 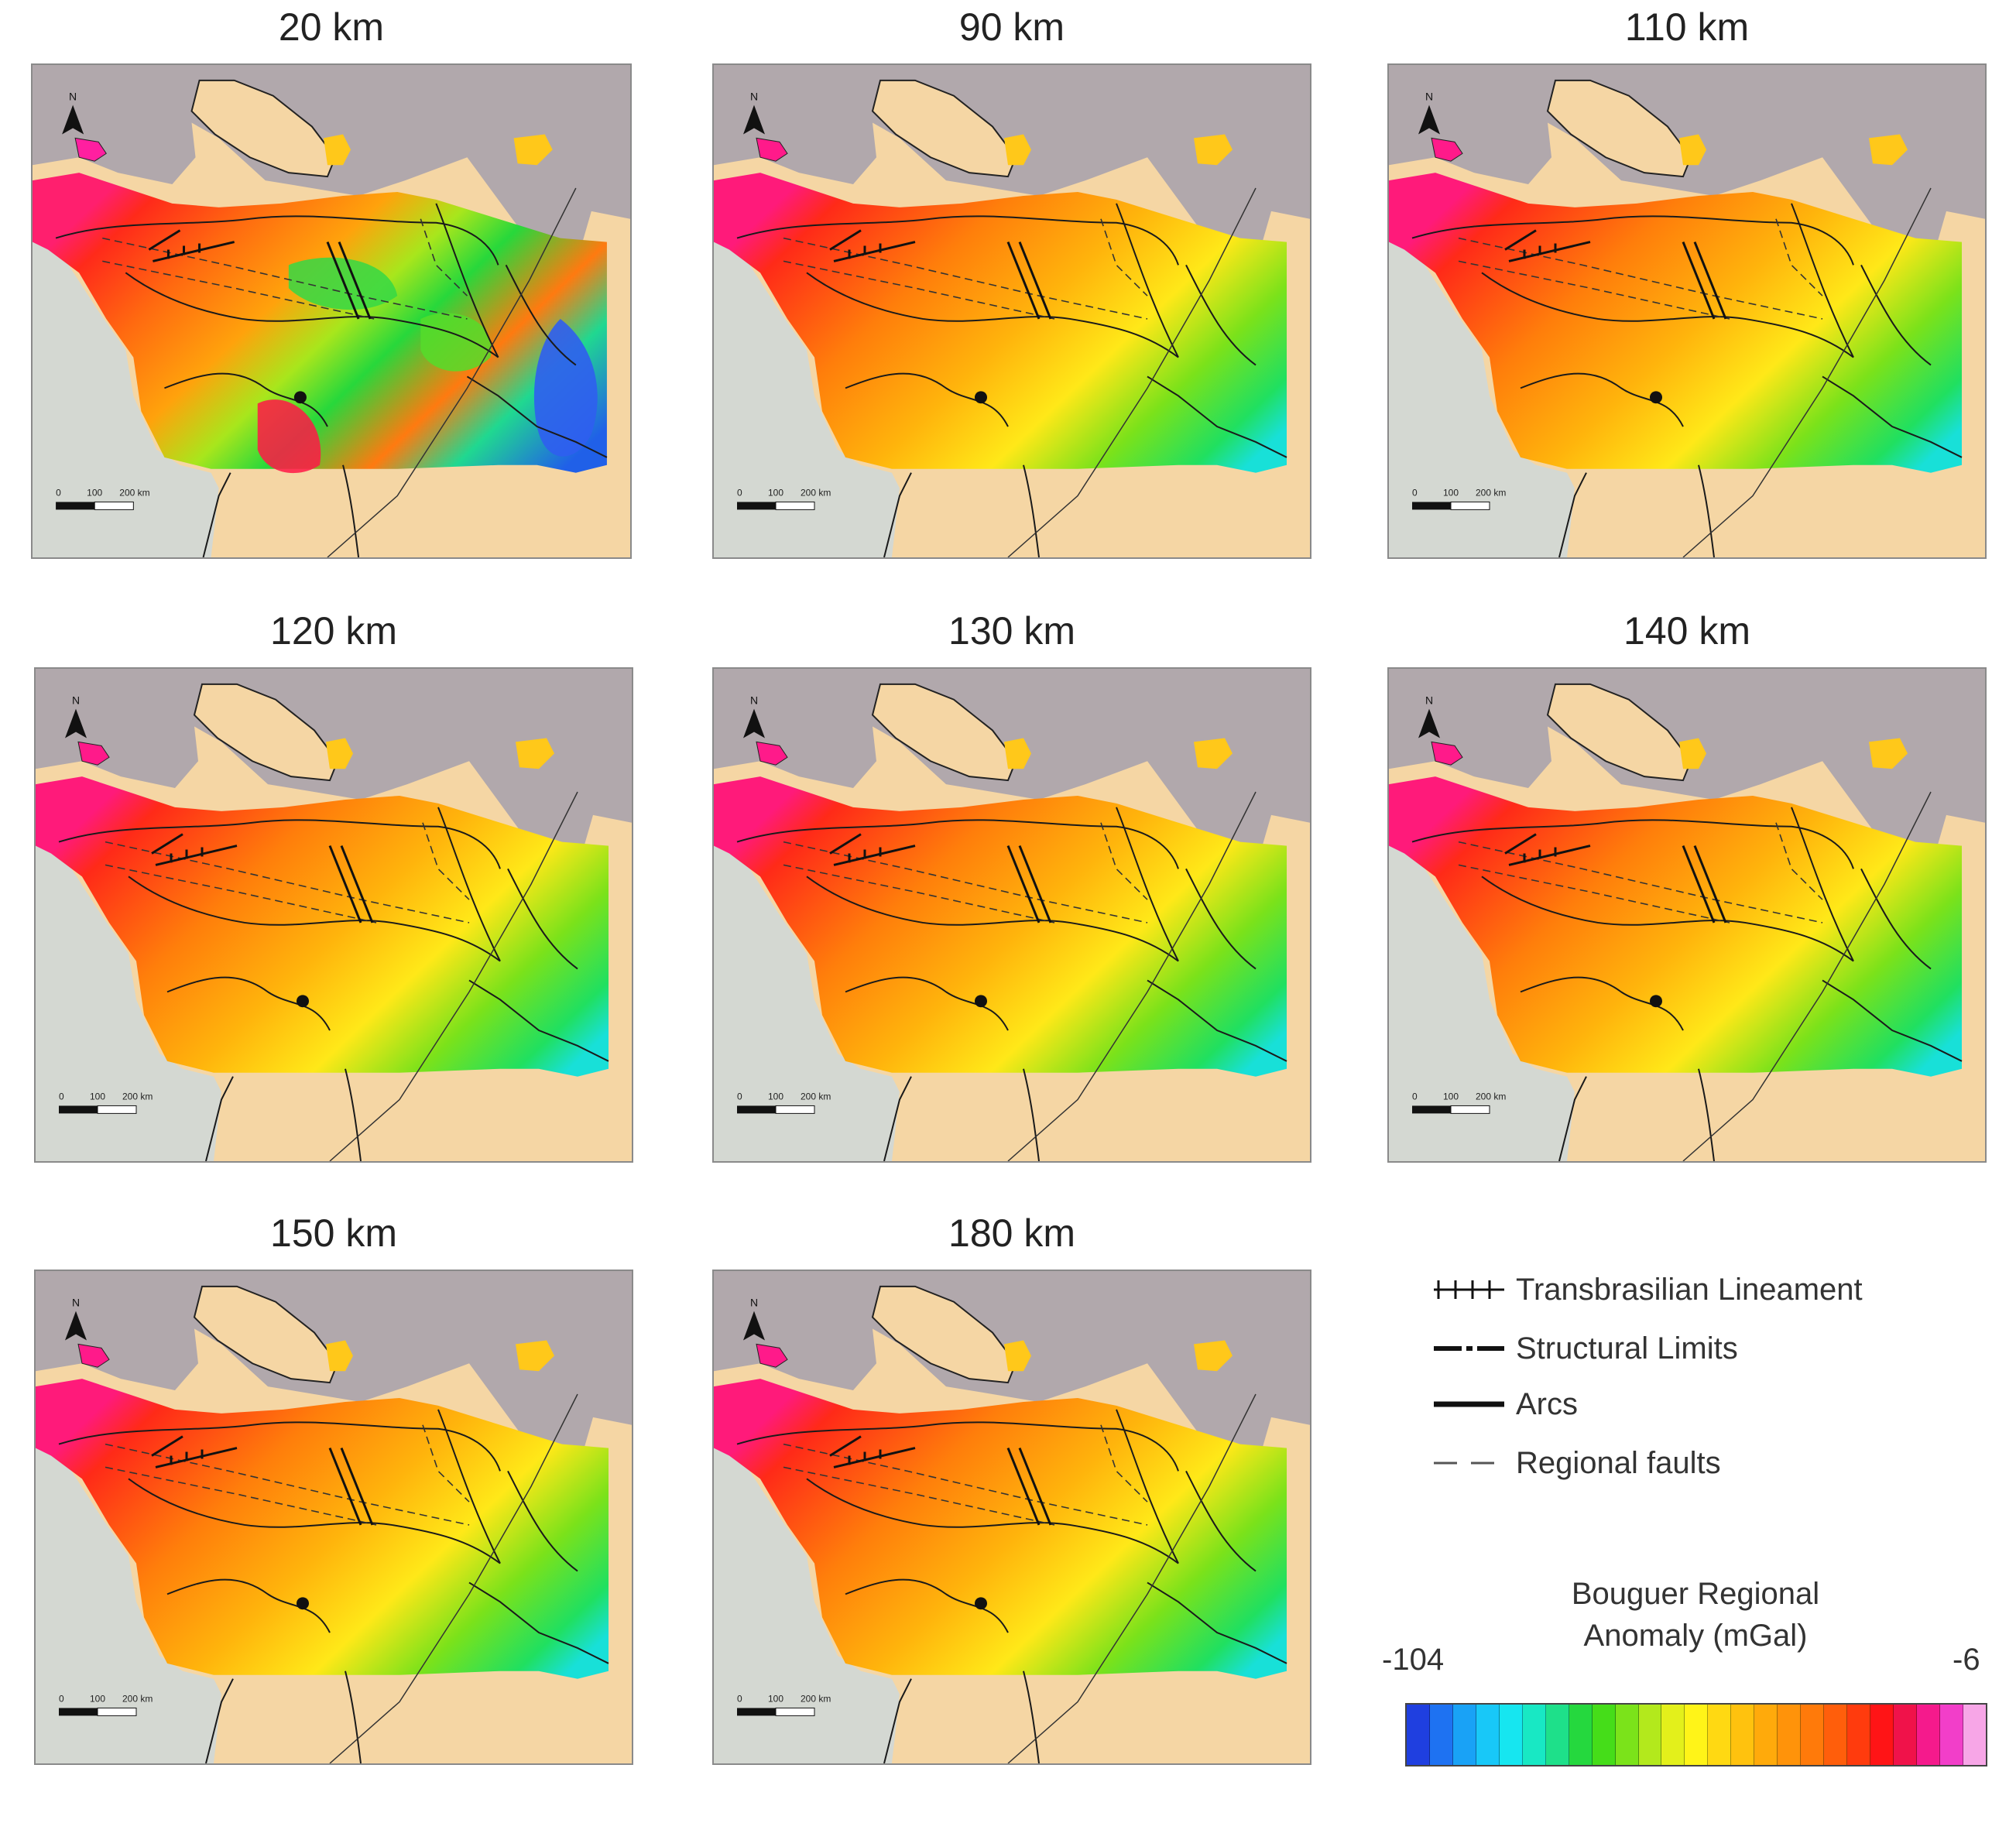 What do you see at coordinates (1696, 1734) in the screenshot?
I see `colorbar` at bounding box center [1696, 1734].